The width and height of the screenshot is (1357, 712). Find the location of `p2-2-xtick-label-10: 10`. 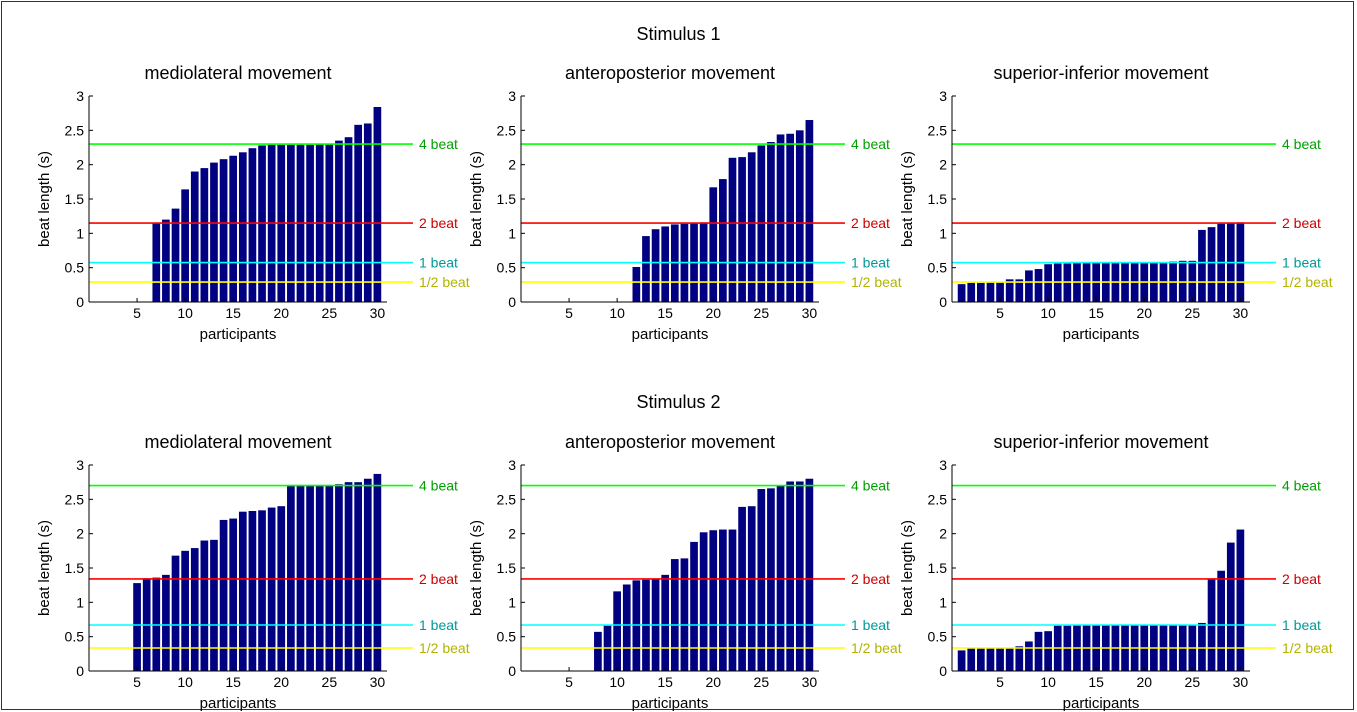

p2-2-xtick-label-10: 10 is located at coordinates (617, 682).